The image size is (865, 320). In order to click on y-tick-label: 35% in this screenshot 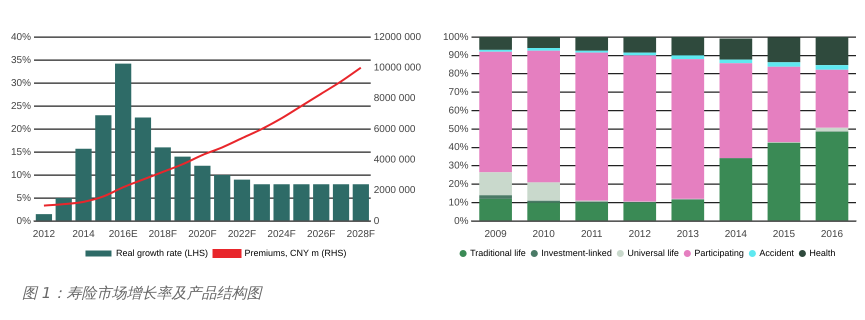, I will do `click(21, 60)`.